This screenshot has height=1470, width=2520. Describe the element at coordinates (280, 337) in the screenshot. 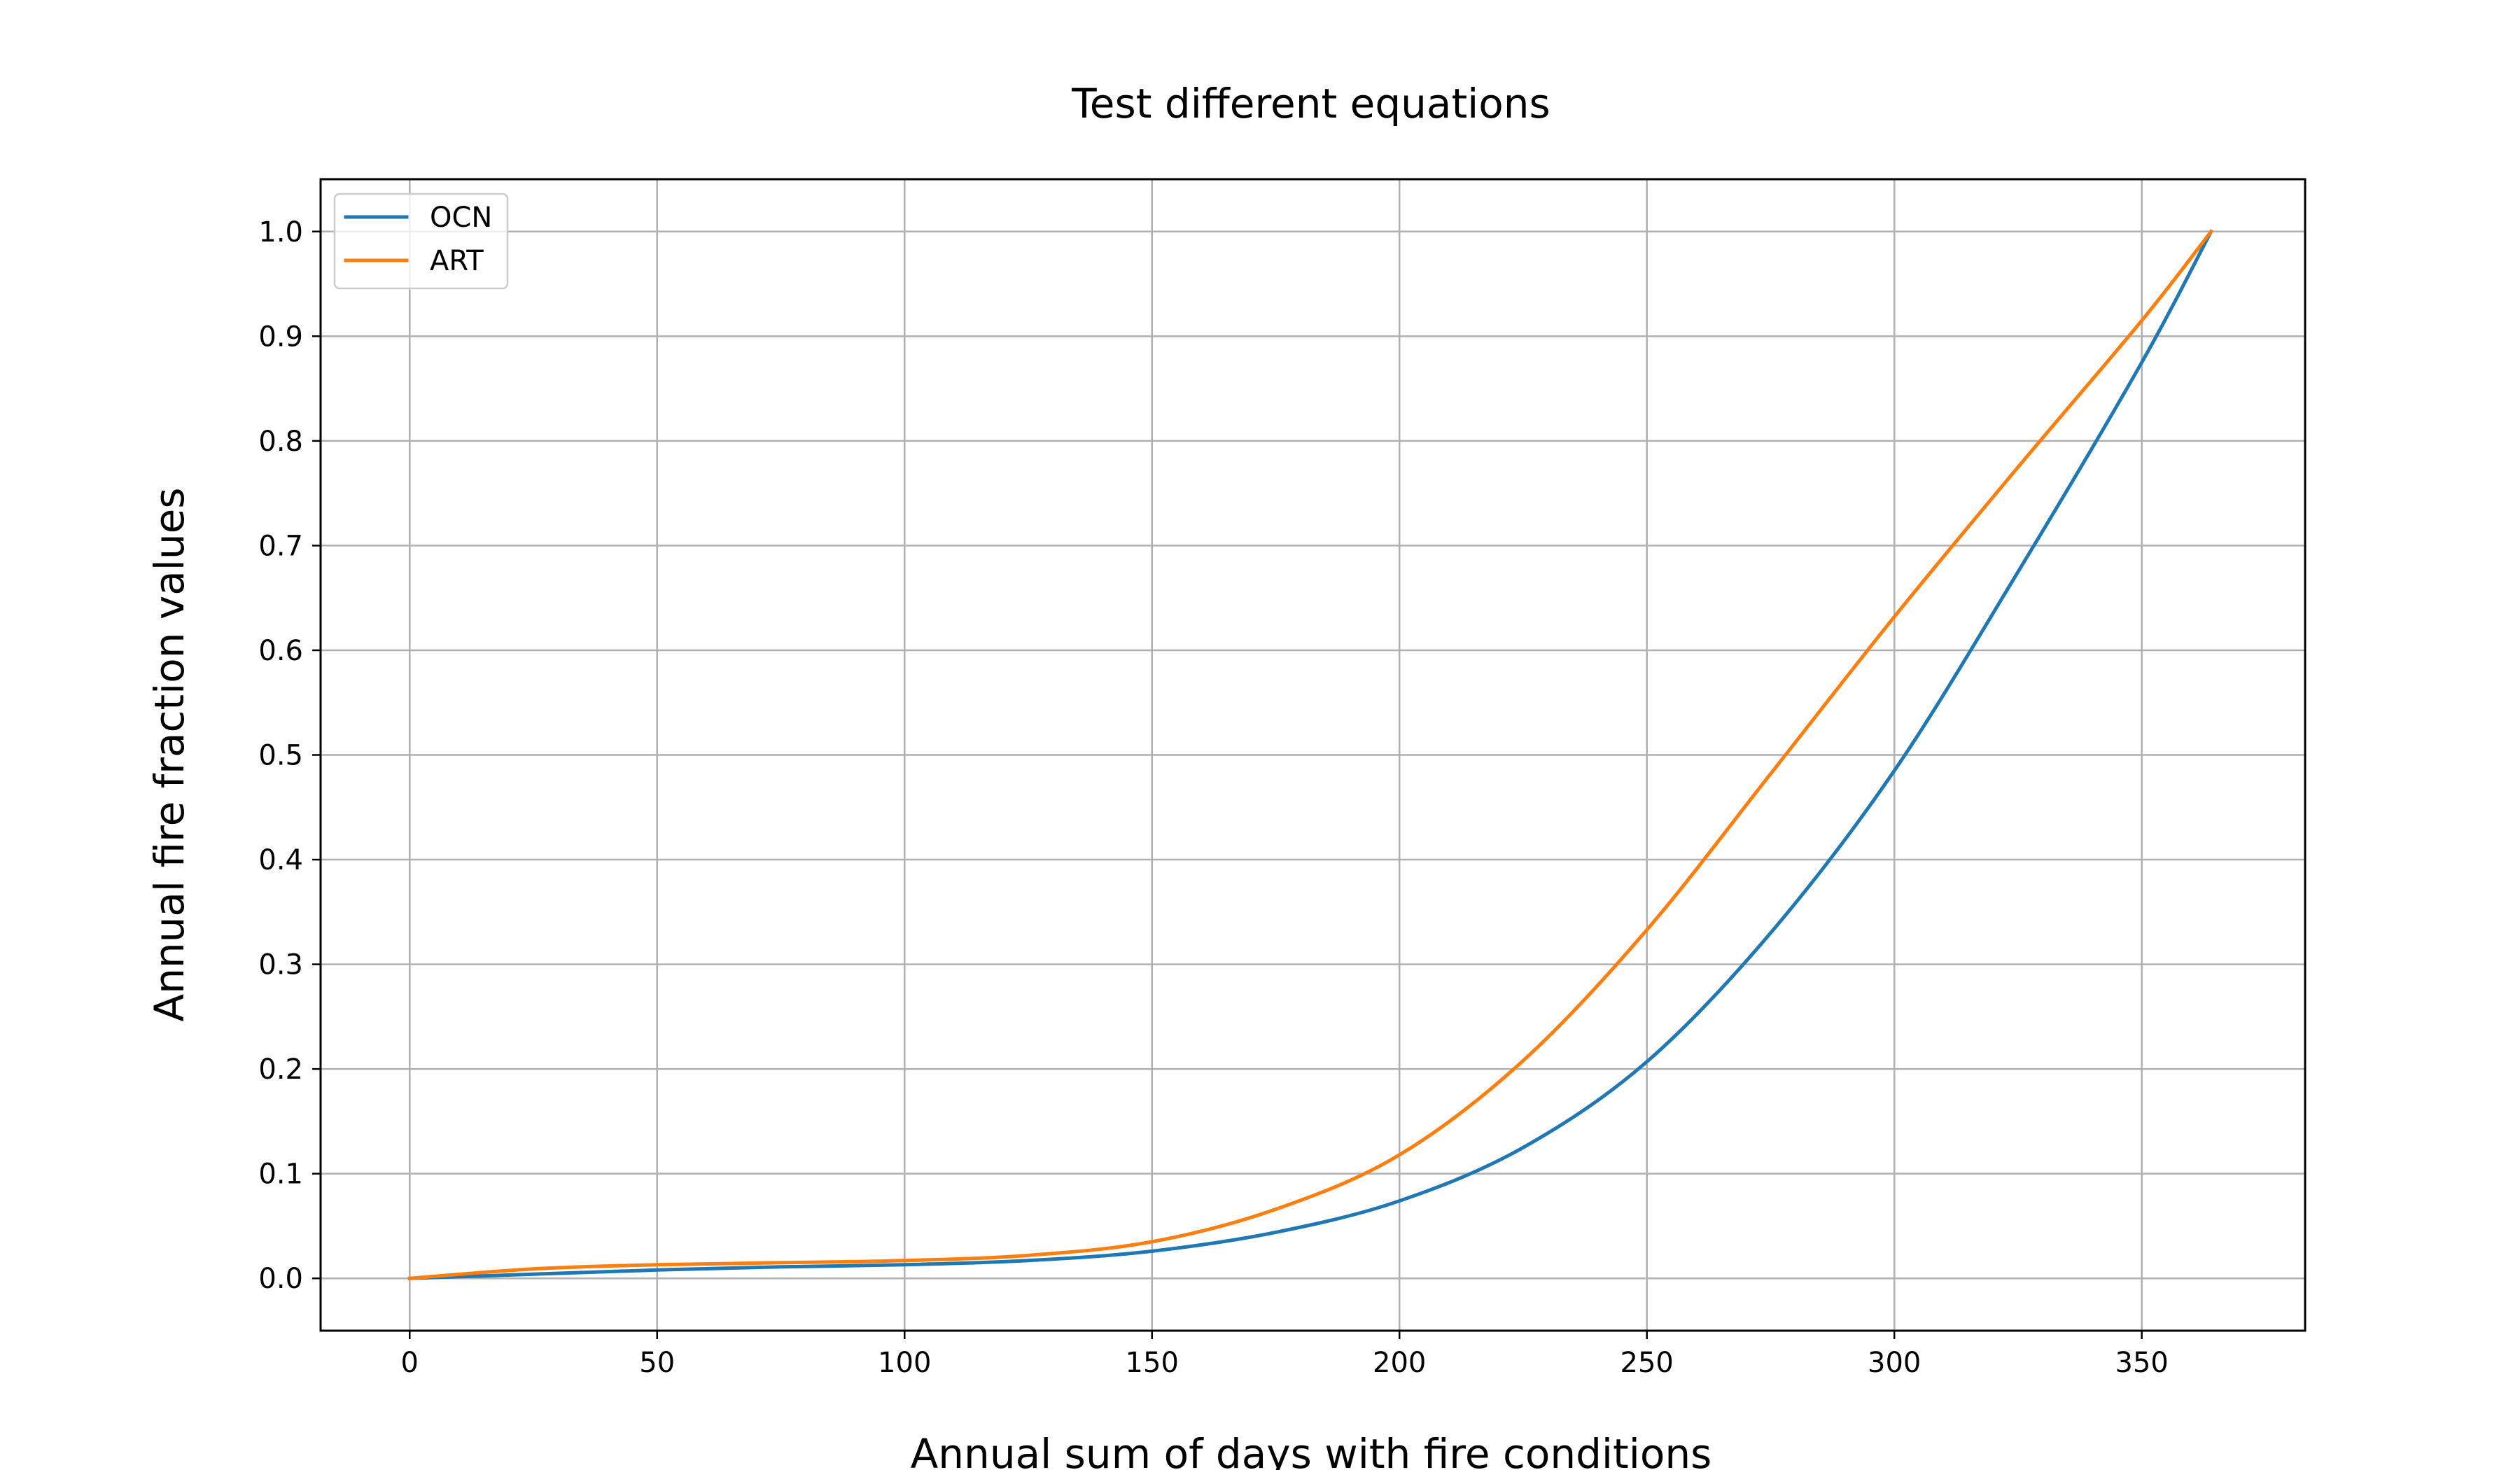

I see `y-tick-label: 0.9` at that location.